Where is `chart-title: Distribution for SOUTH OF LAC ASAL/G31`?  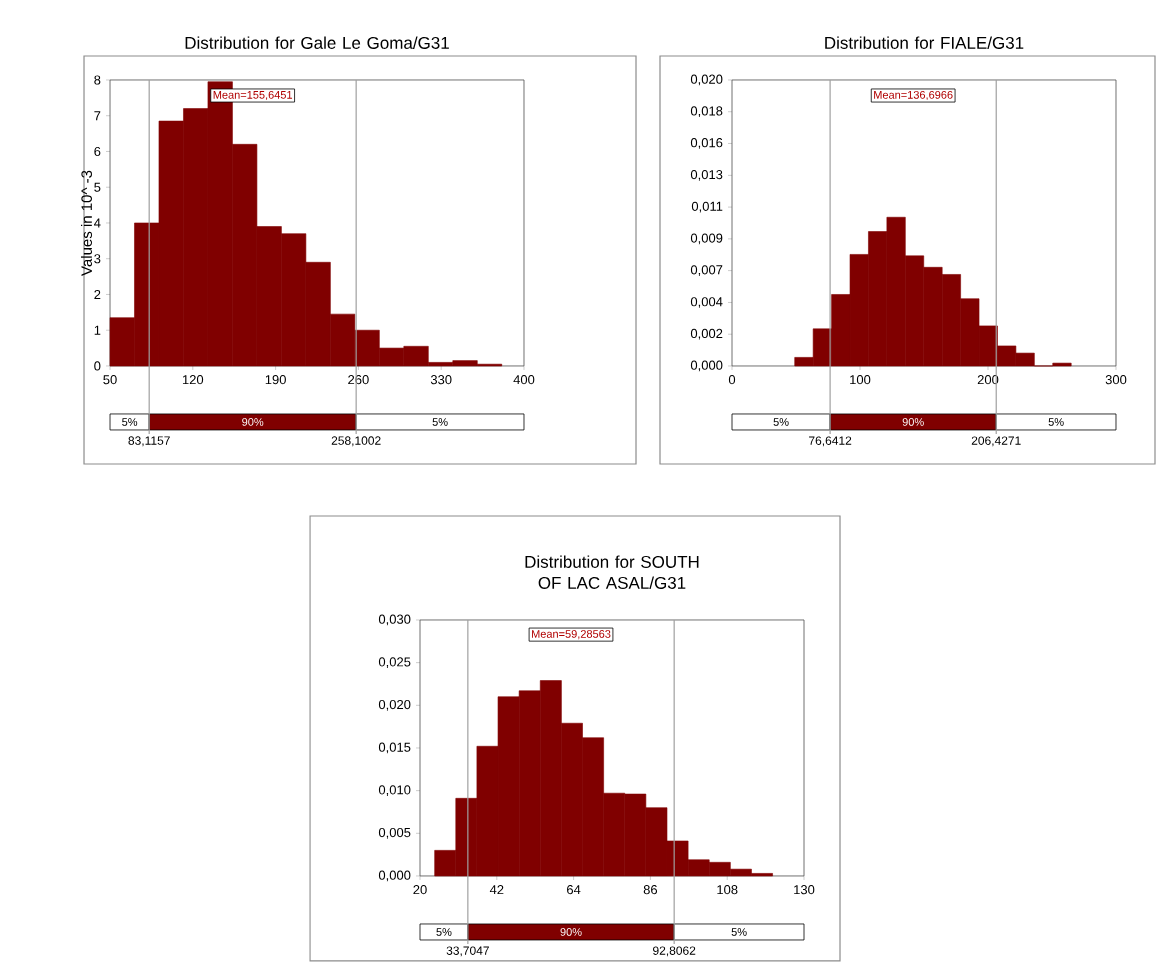 chart-title: Distribution for SOUTH OF LAC ASAL/G31 is located at coordinates (612, 572).